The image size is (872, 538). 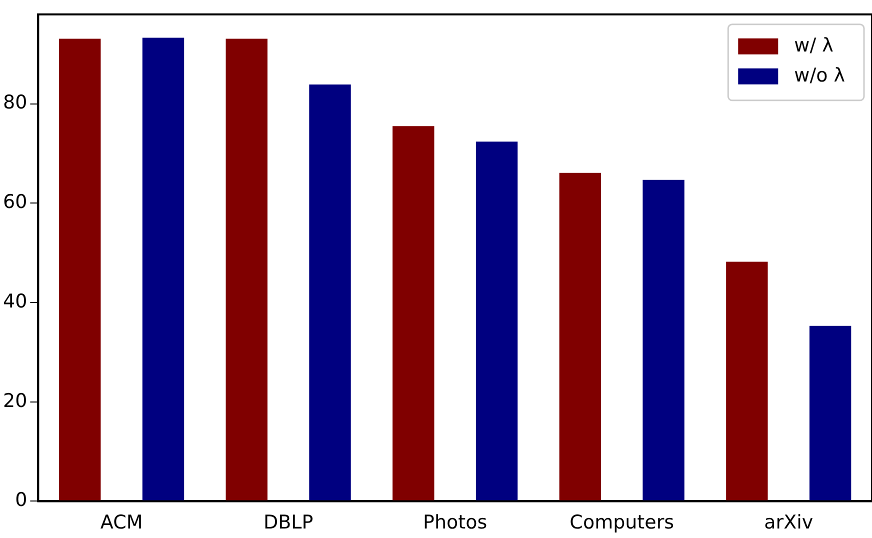 I want to click on x-tick-label: ACM, so click(x=121, y=523).